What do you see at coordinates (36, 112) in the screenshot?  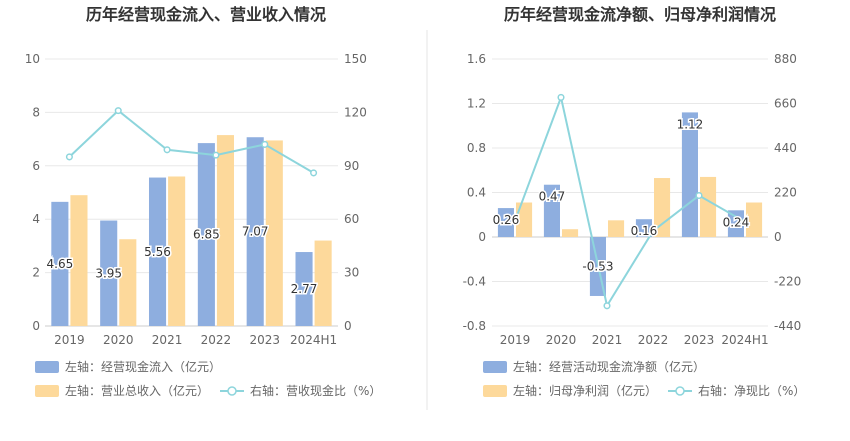 I see `y-tick-label-left: 8` at bounding box center [36, 112].